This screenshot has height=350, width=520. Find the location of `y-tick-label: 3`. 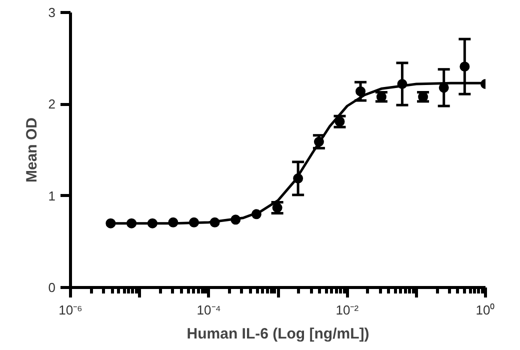

y-tick-label: 3 is located at coordinates (52, 12).